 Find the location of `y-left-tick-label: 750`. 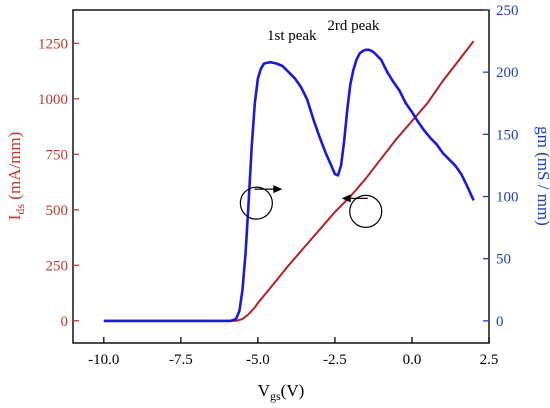

y-left-tick-label: 750 is located at coordinates (57, 155).